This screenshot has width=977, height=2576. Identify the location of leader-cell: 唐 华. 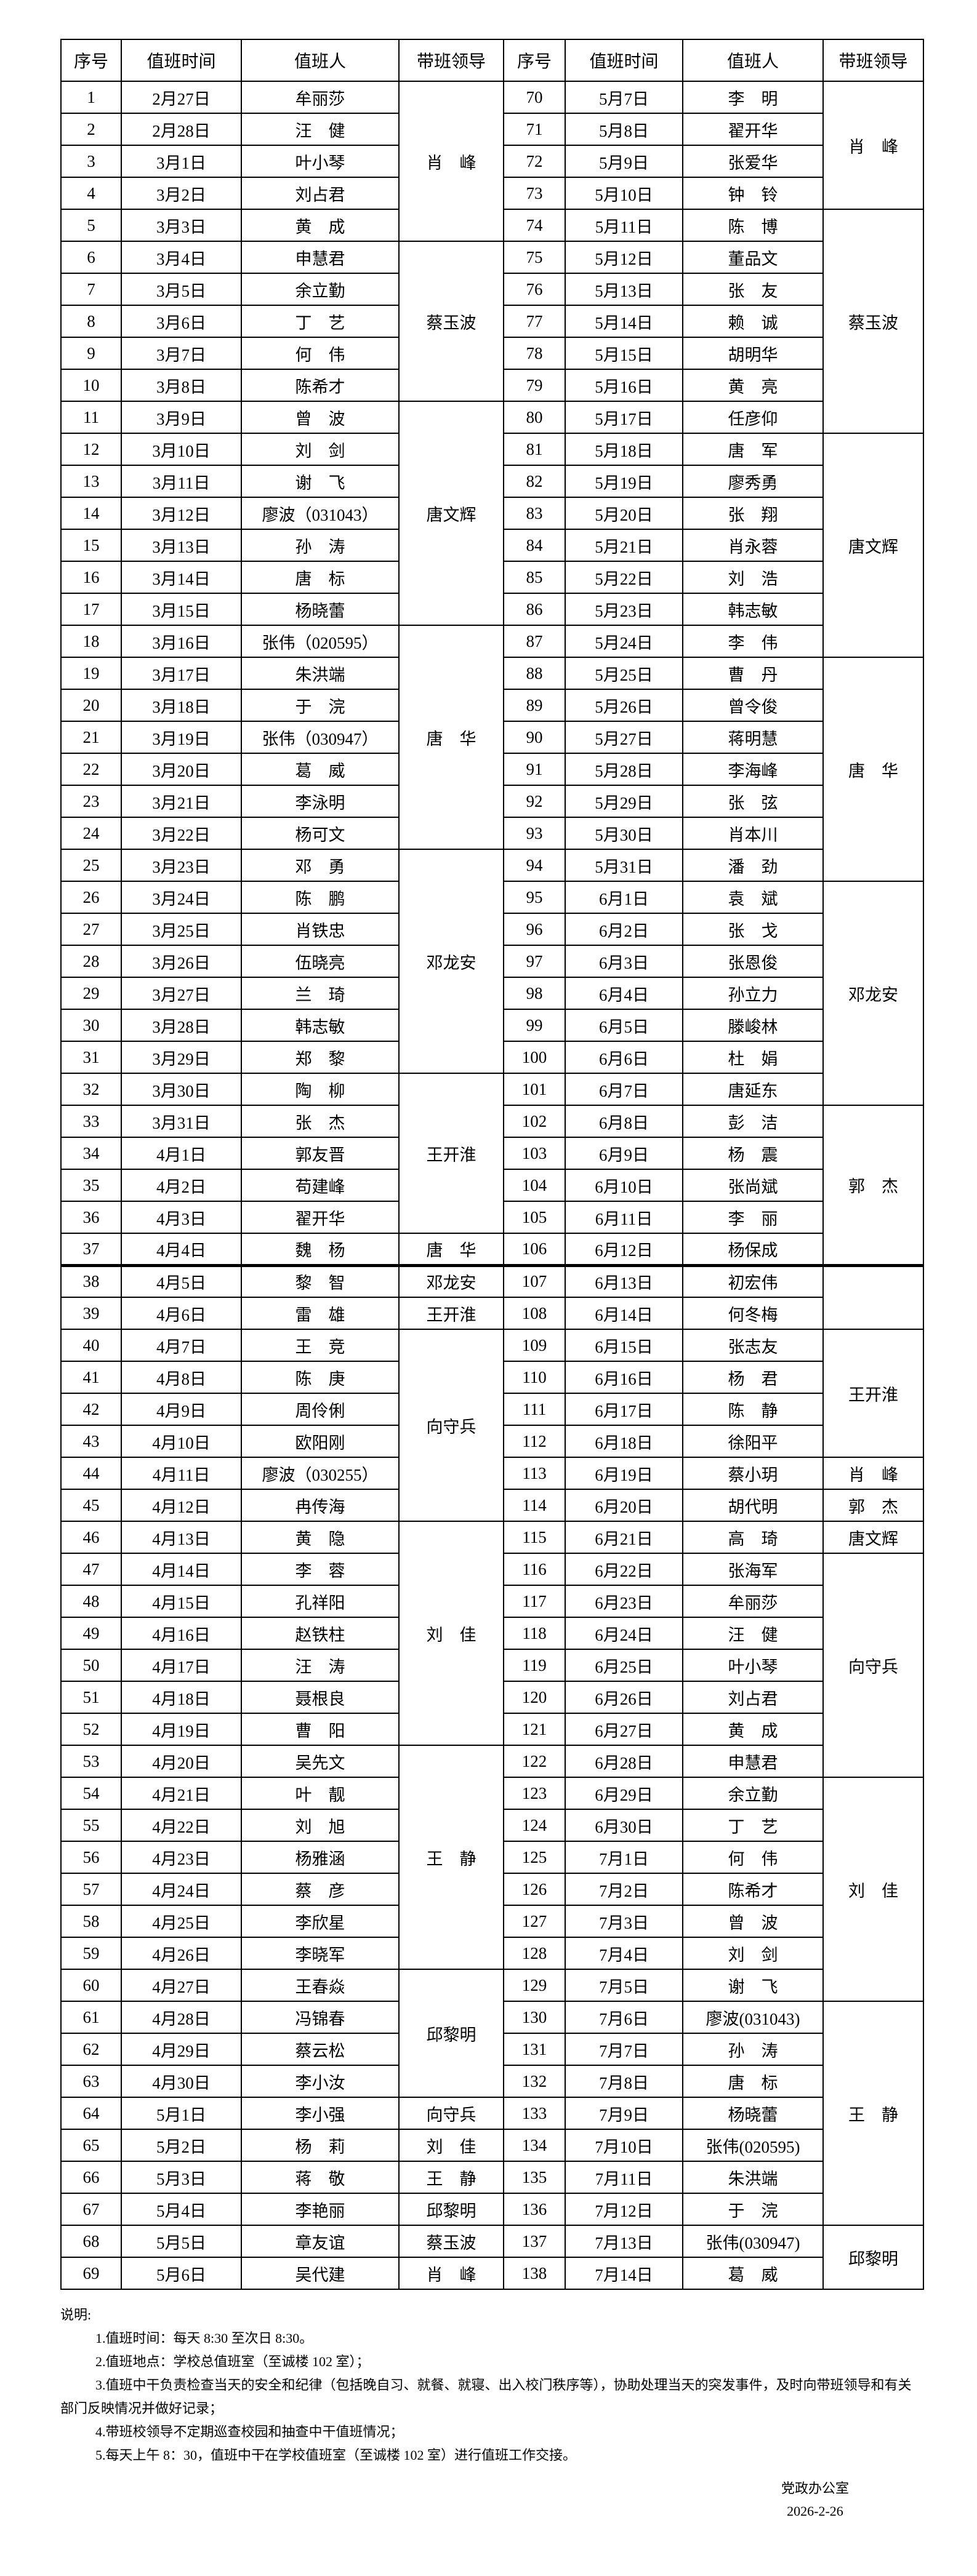
(451, 737).